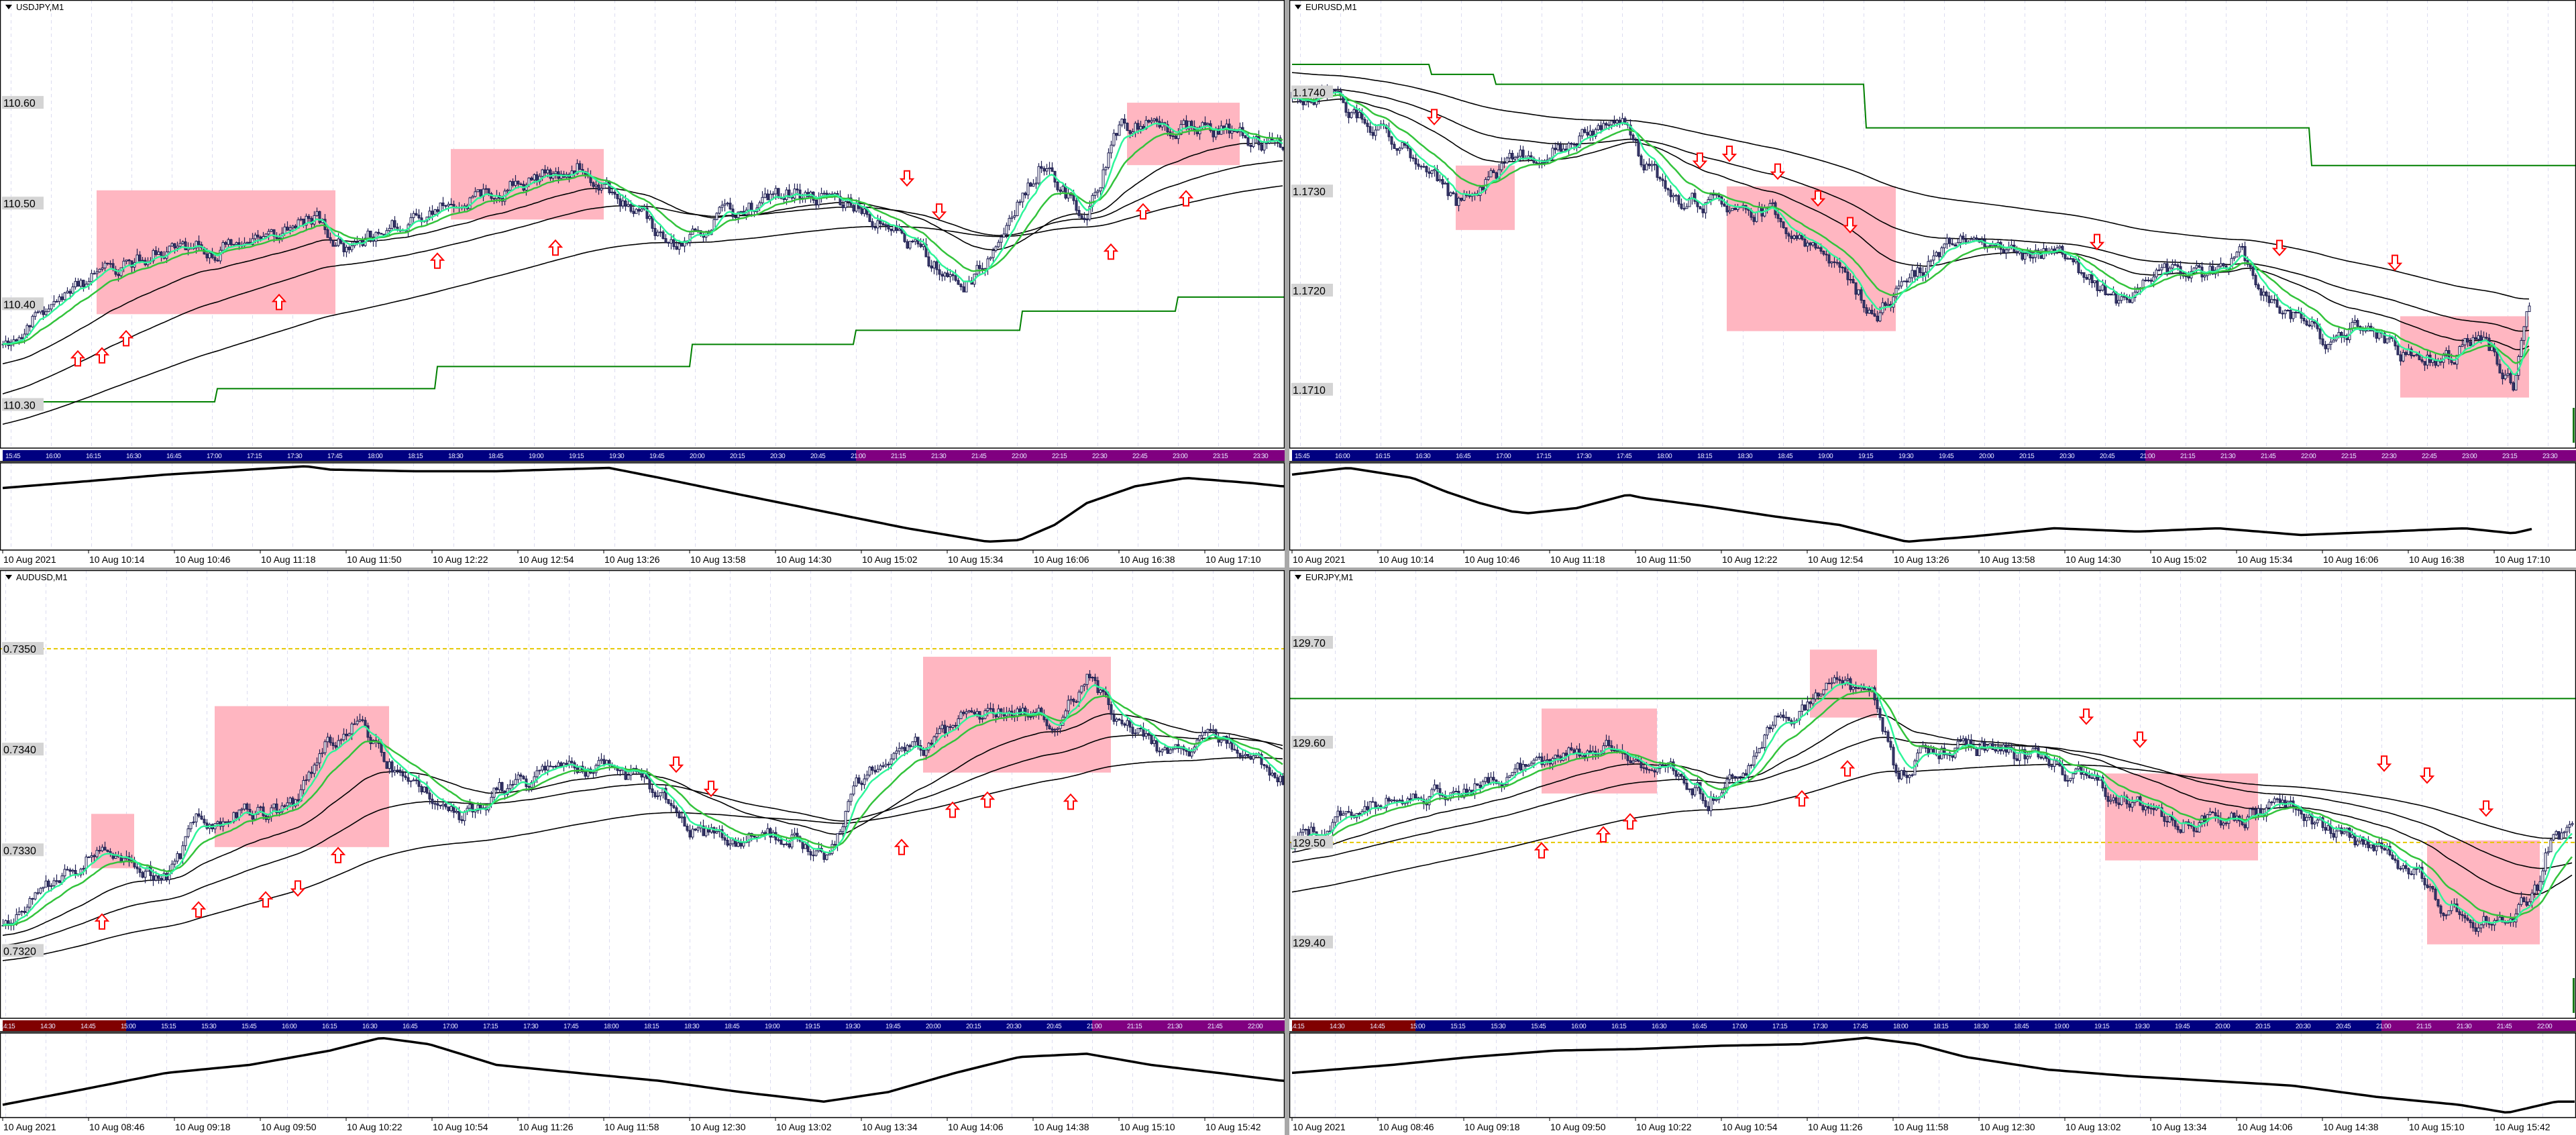 The image size is (2576, 1135). What do you see at coordinates (36, 577) in the screenshot?
I see `chart-title: AUDUSD,M1` at bounding box center [36, 577].